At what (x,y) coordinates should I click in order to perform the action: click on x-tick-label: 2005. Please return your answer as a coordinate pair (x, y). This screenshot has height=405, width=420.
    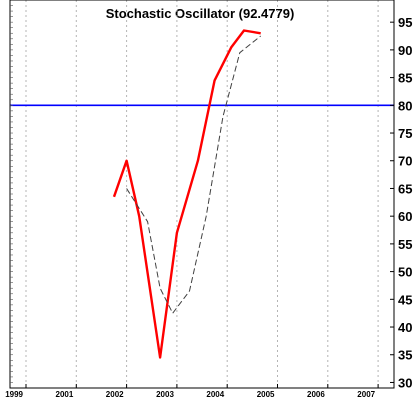
    Looking at the image, I should click on (266, 394).